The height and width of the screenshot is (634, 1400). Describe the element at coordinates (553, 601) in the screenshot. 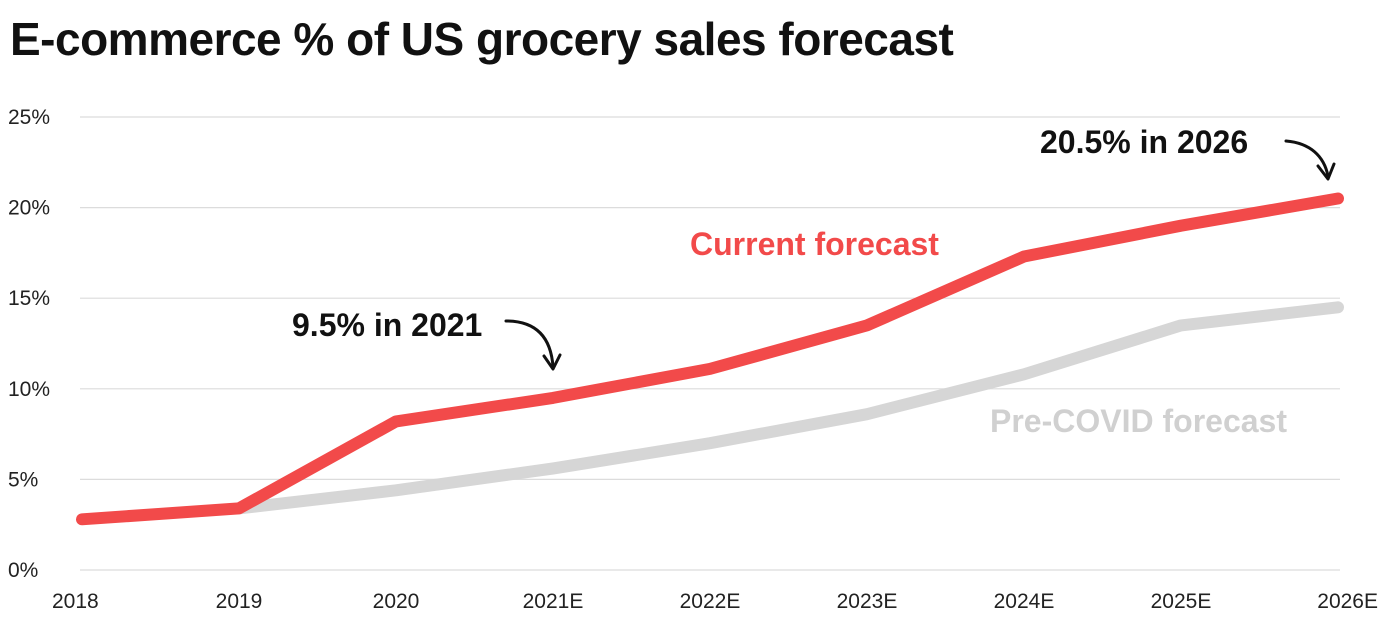

I see `x-tick-label: 2021E` at that location.